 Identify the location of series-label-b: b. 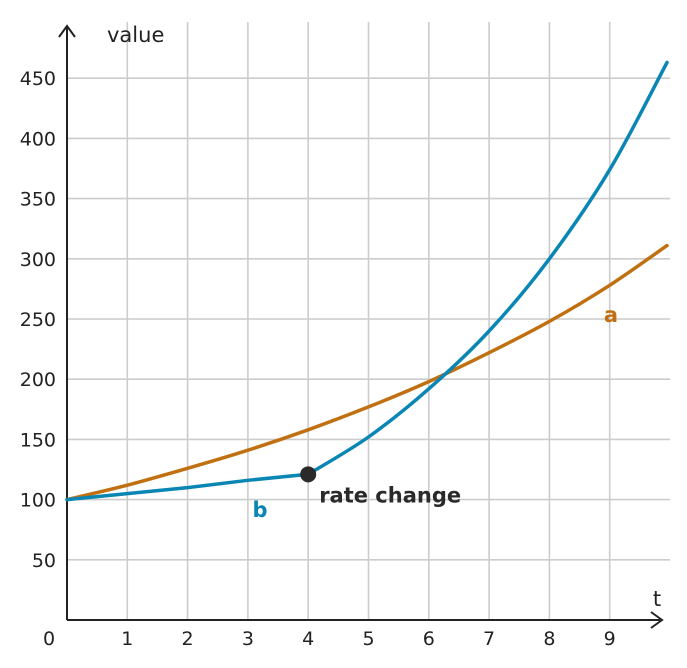
(259, 510).